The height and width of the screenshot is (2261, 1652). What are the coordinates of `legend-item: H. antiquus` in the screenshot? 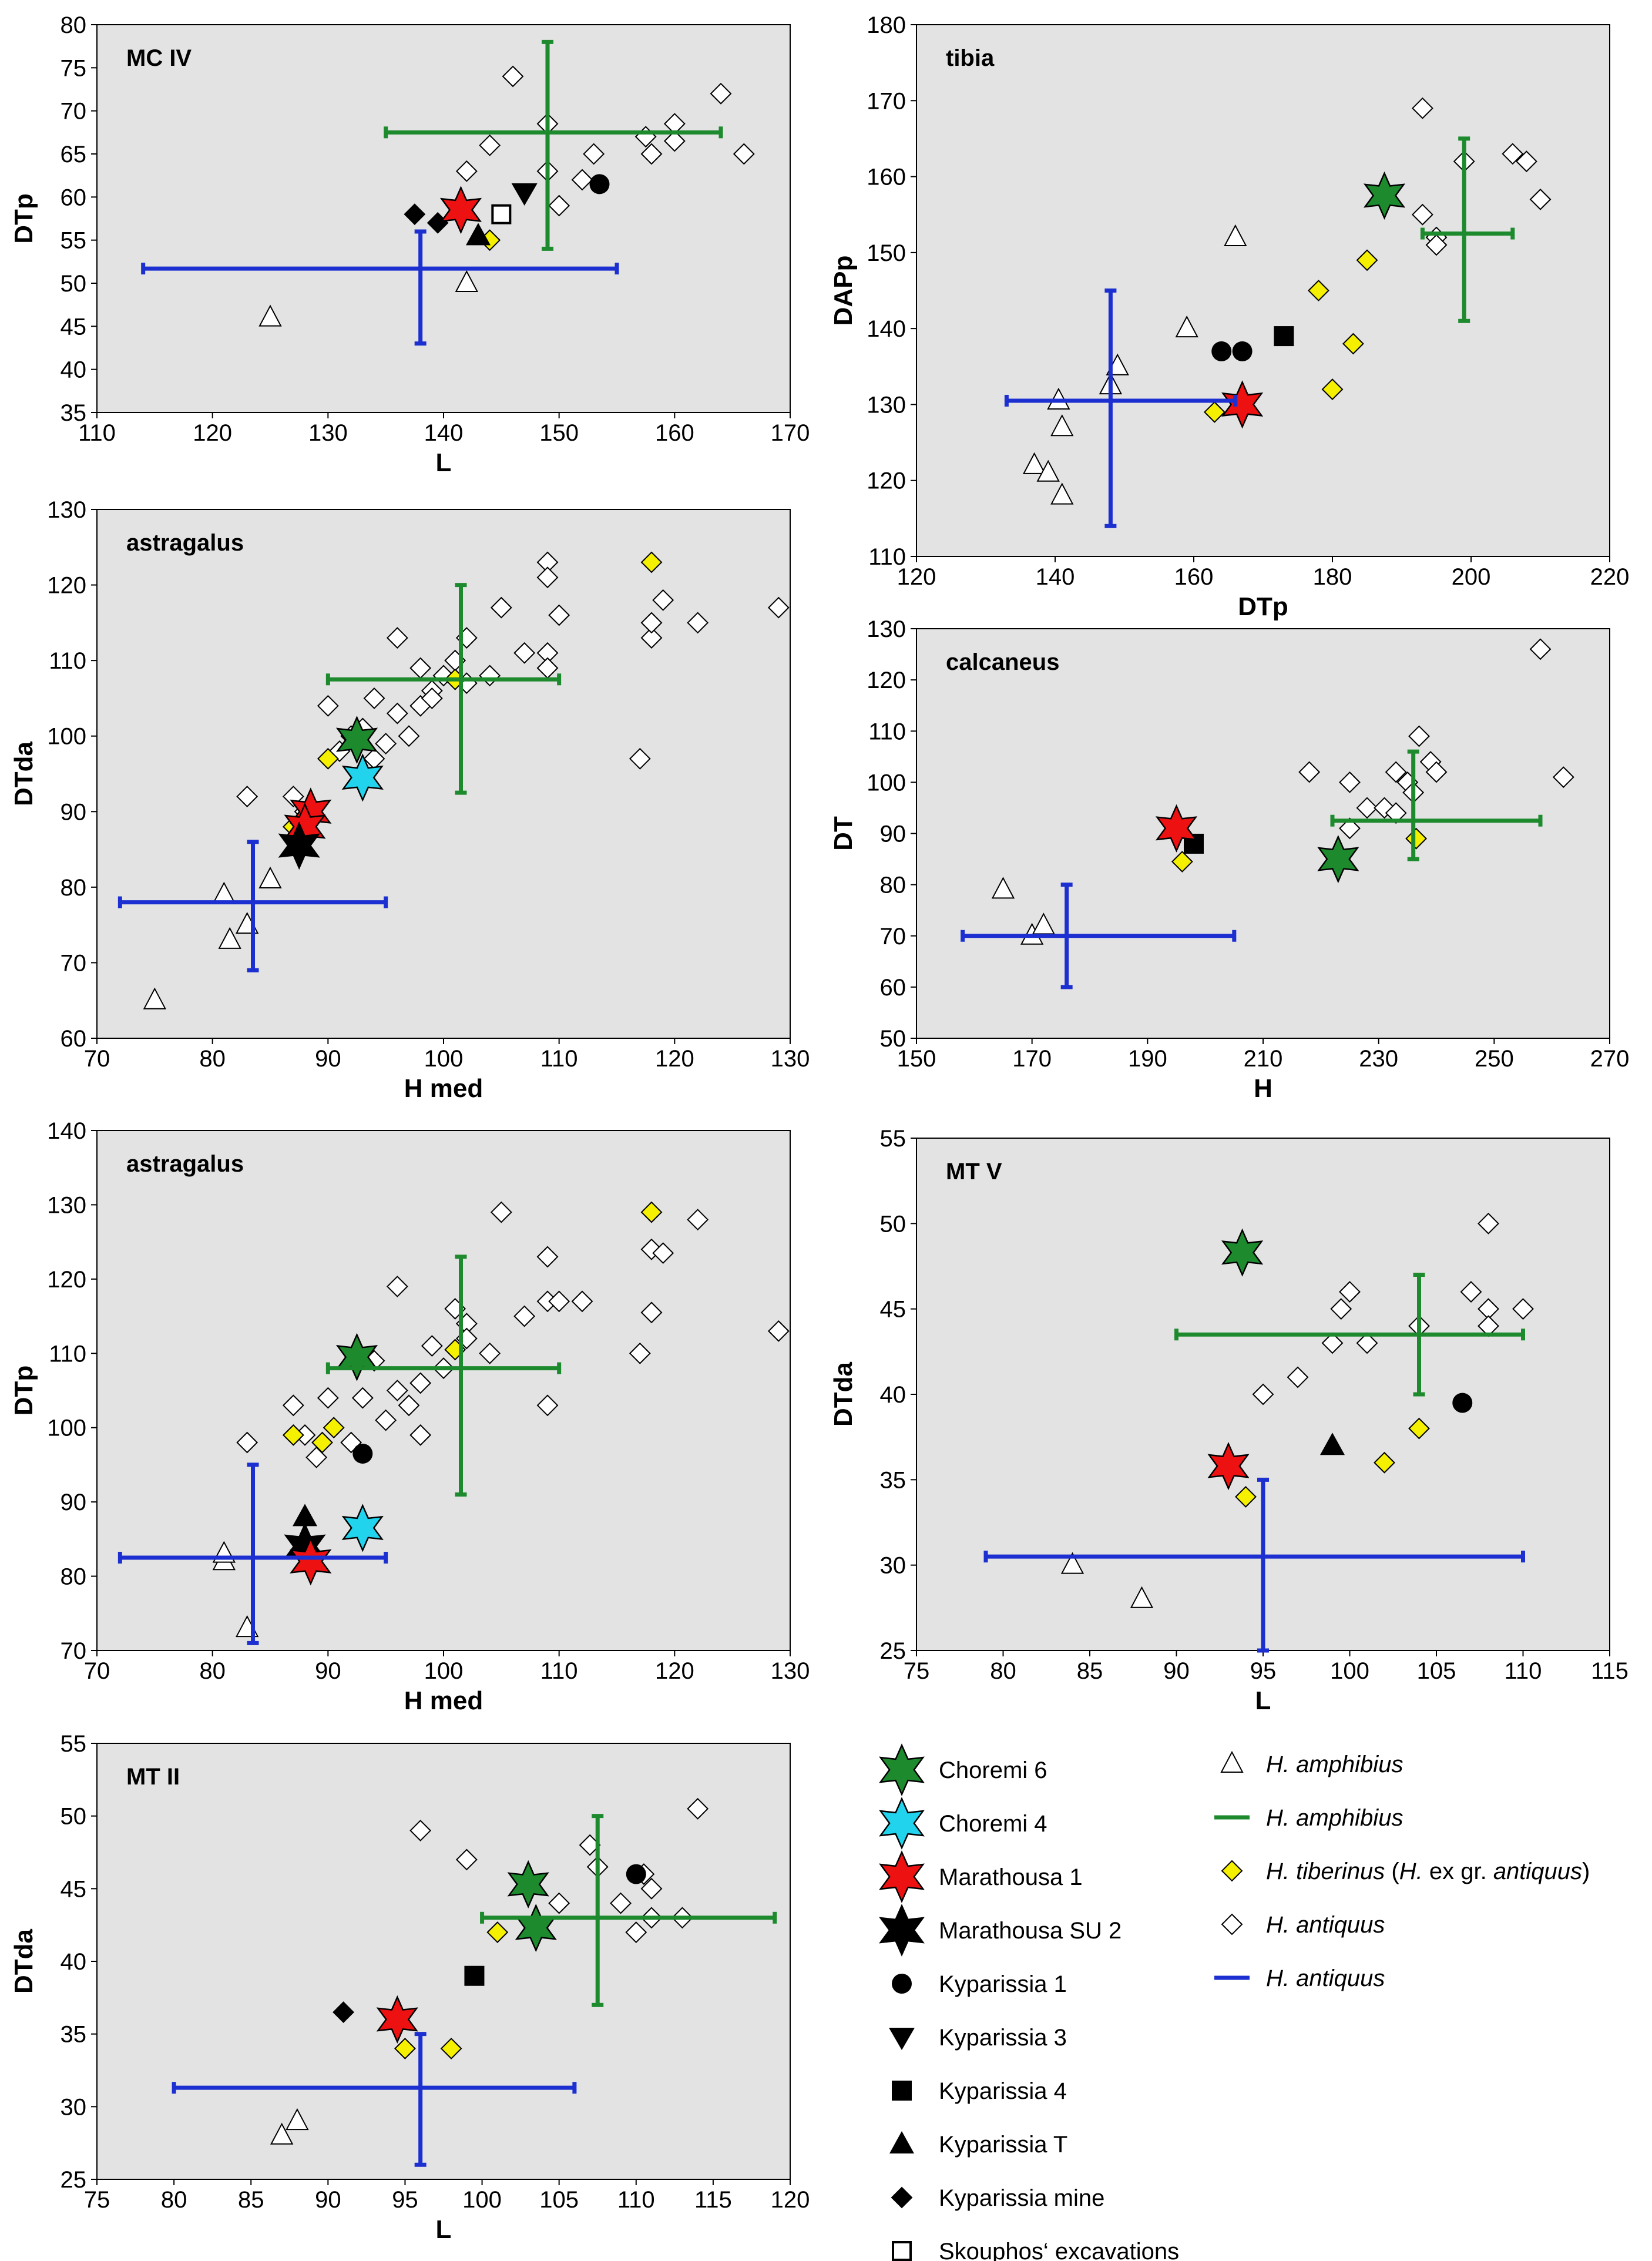 It's located at (1303, 1925).